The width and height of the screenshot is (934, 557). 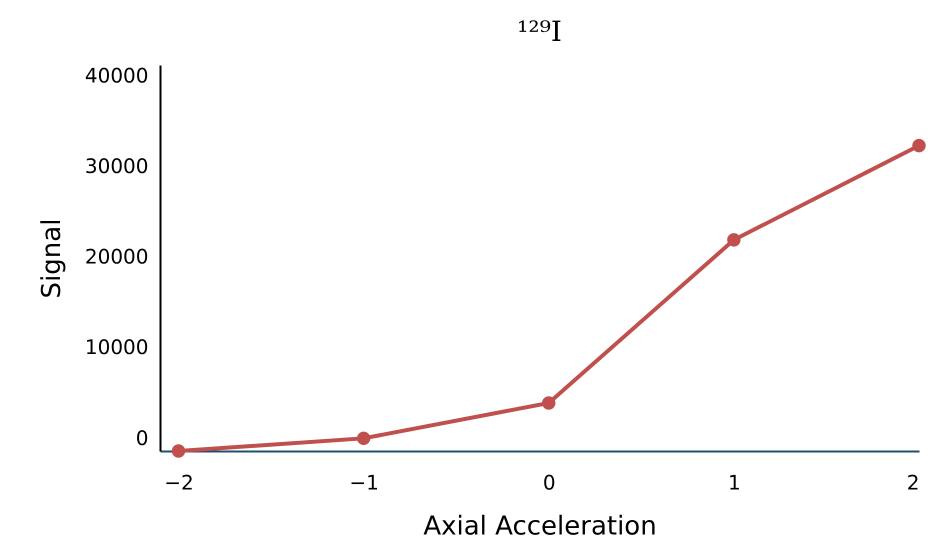 I want to click on y-axis-title: Signal, so click(x=51, y=258).